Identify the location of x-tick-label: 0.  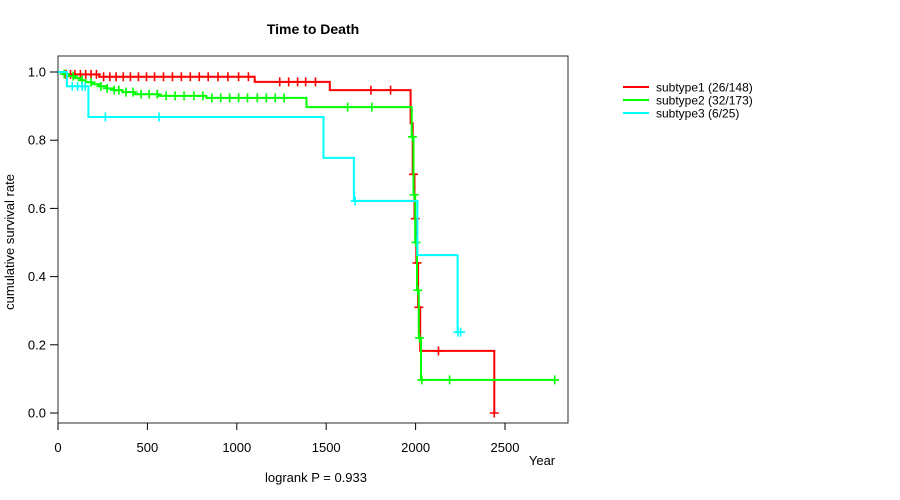
(57, 447).